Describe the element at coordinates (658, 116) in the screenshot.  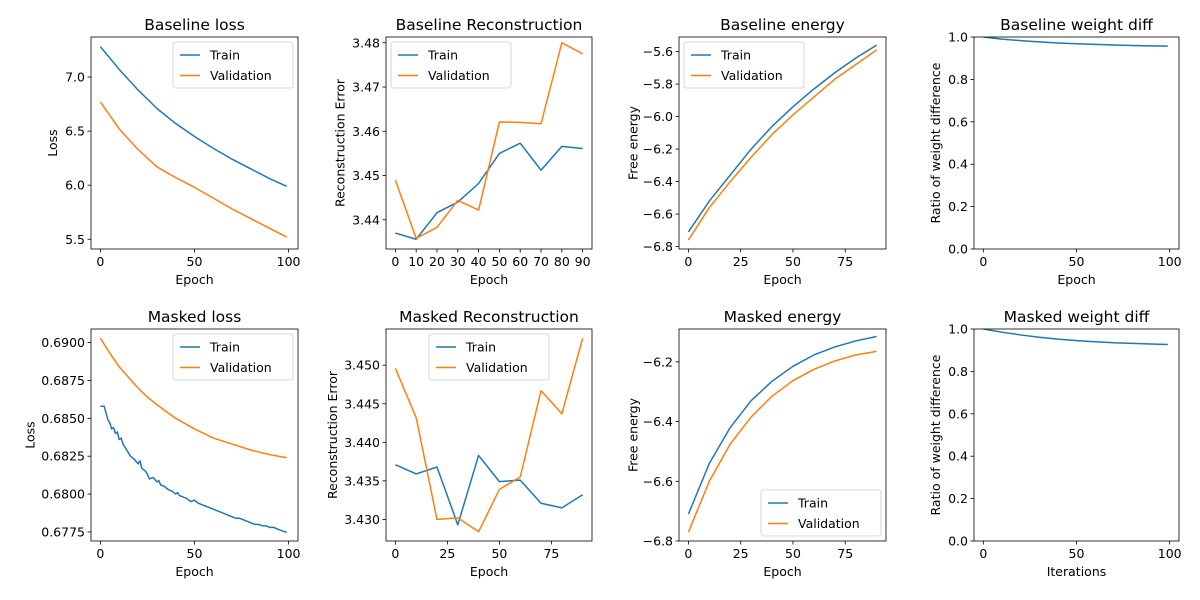
I see `y-tick-label: −6.0` at that location.